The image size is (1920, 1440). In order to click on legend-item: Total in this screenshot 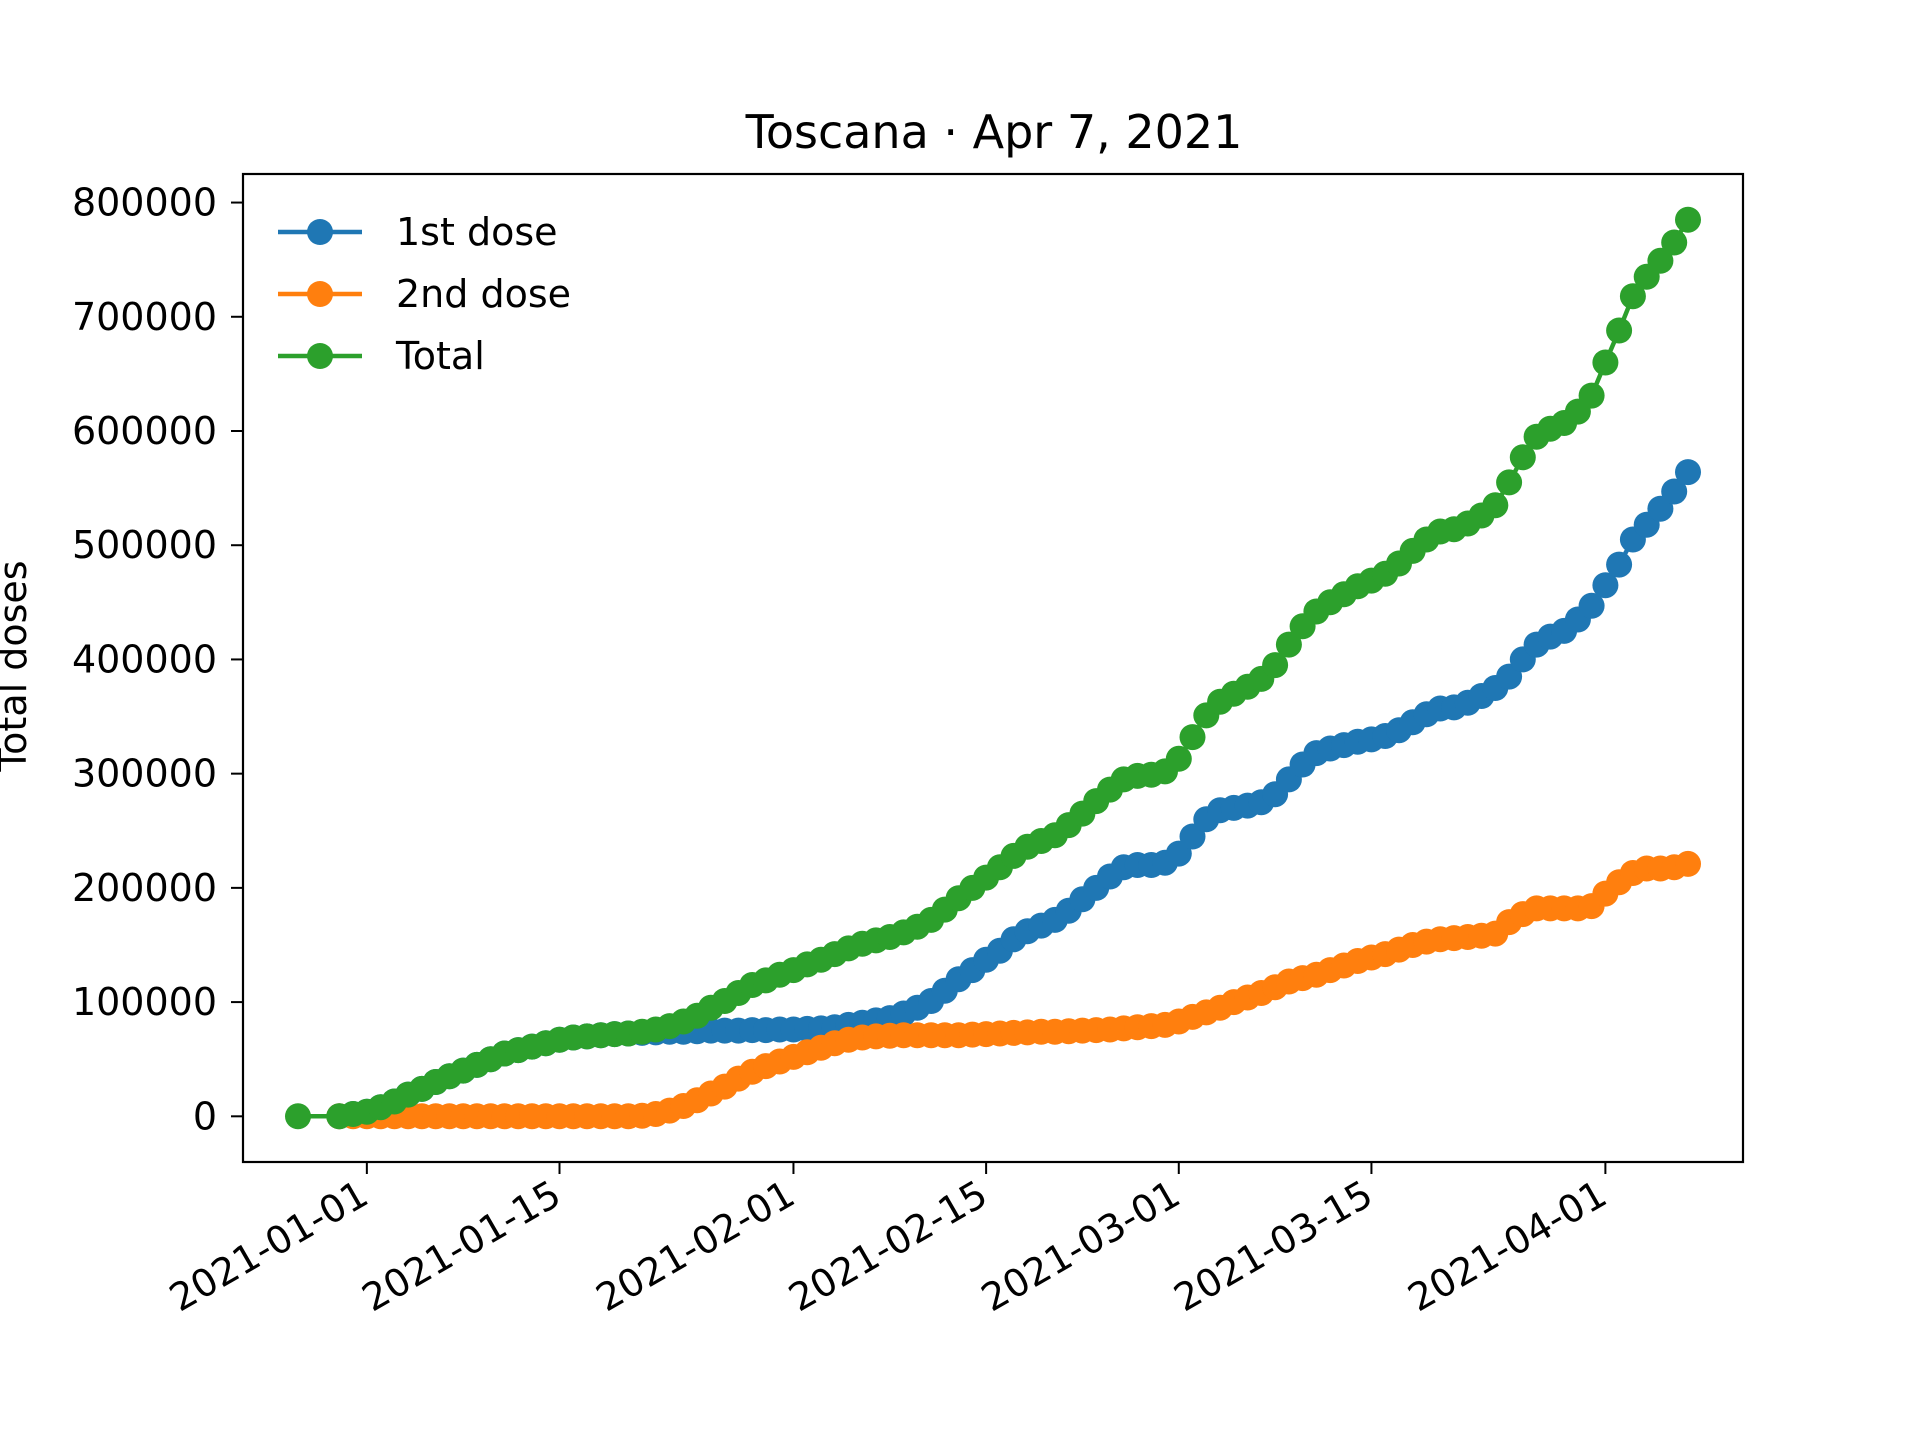, I will do `click(381, 356)`.